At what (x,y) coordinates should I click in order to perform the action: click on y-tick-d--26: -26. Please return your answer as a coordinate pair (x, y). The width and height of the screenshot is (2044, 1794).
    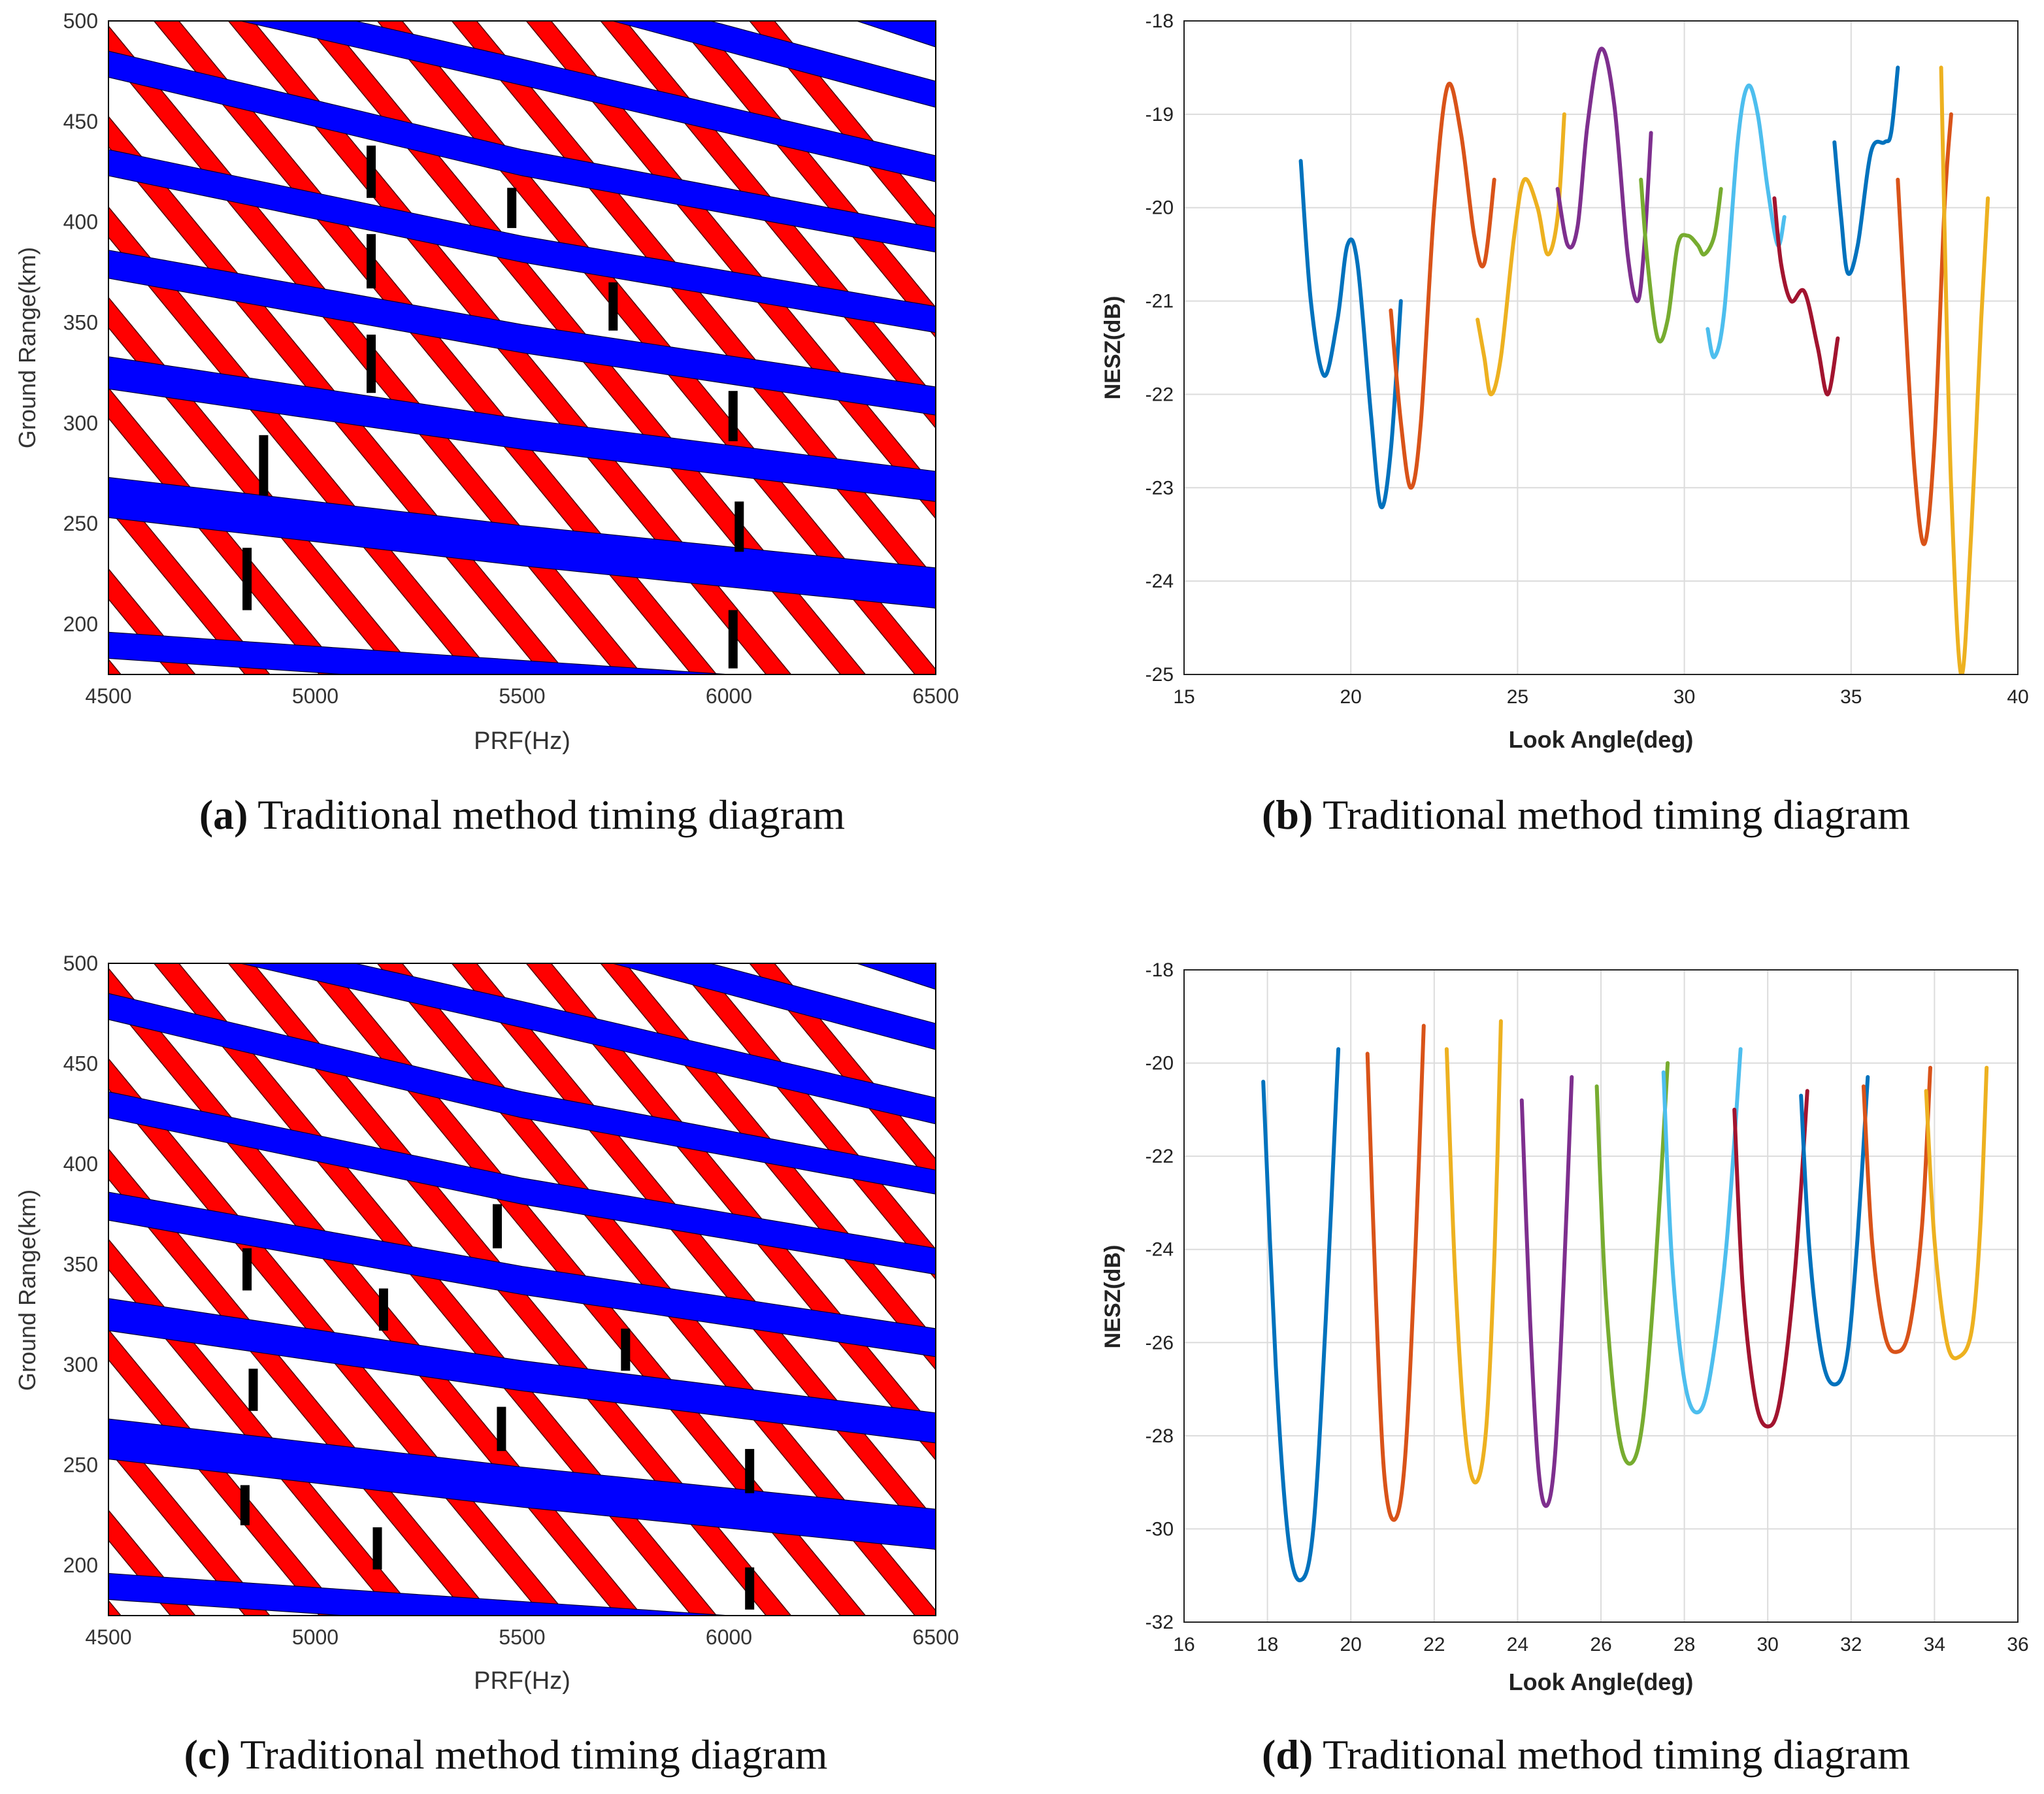
    Looking at the image, I should click on (1160, 1343).